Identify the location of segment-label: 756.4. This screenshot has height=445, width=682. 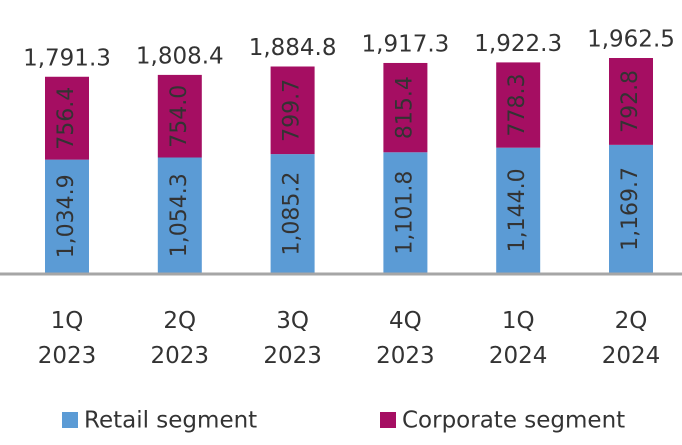
(66, 118).